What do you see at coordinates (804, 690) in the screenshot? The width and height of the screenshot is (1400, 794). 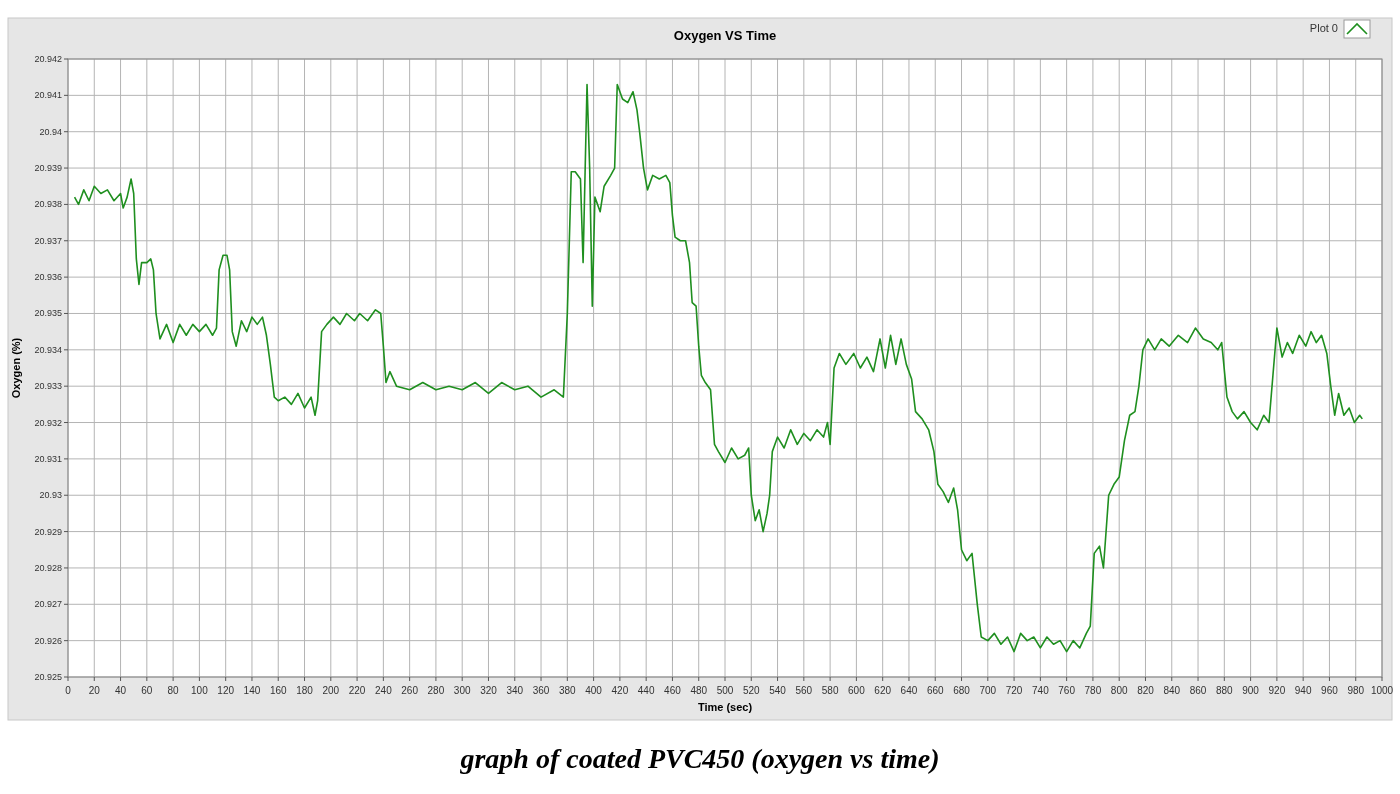 I see `x-tick-label: 560` at bounding box center [804, 690].